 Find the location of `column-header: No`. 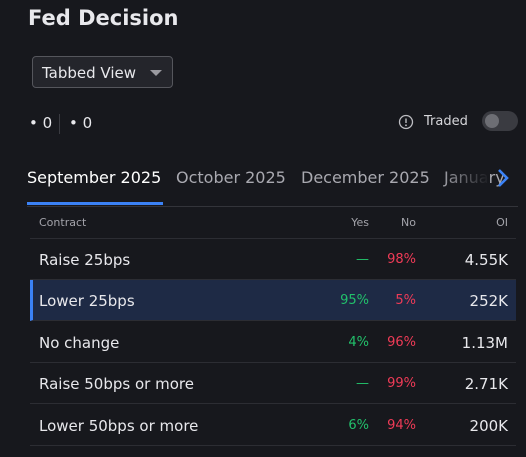

column-header: No is located at coordinates (408, 222).